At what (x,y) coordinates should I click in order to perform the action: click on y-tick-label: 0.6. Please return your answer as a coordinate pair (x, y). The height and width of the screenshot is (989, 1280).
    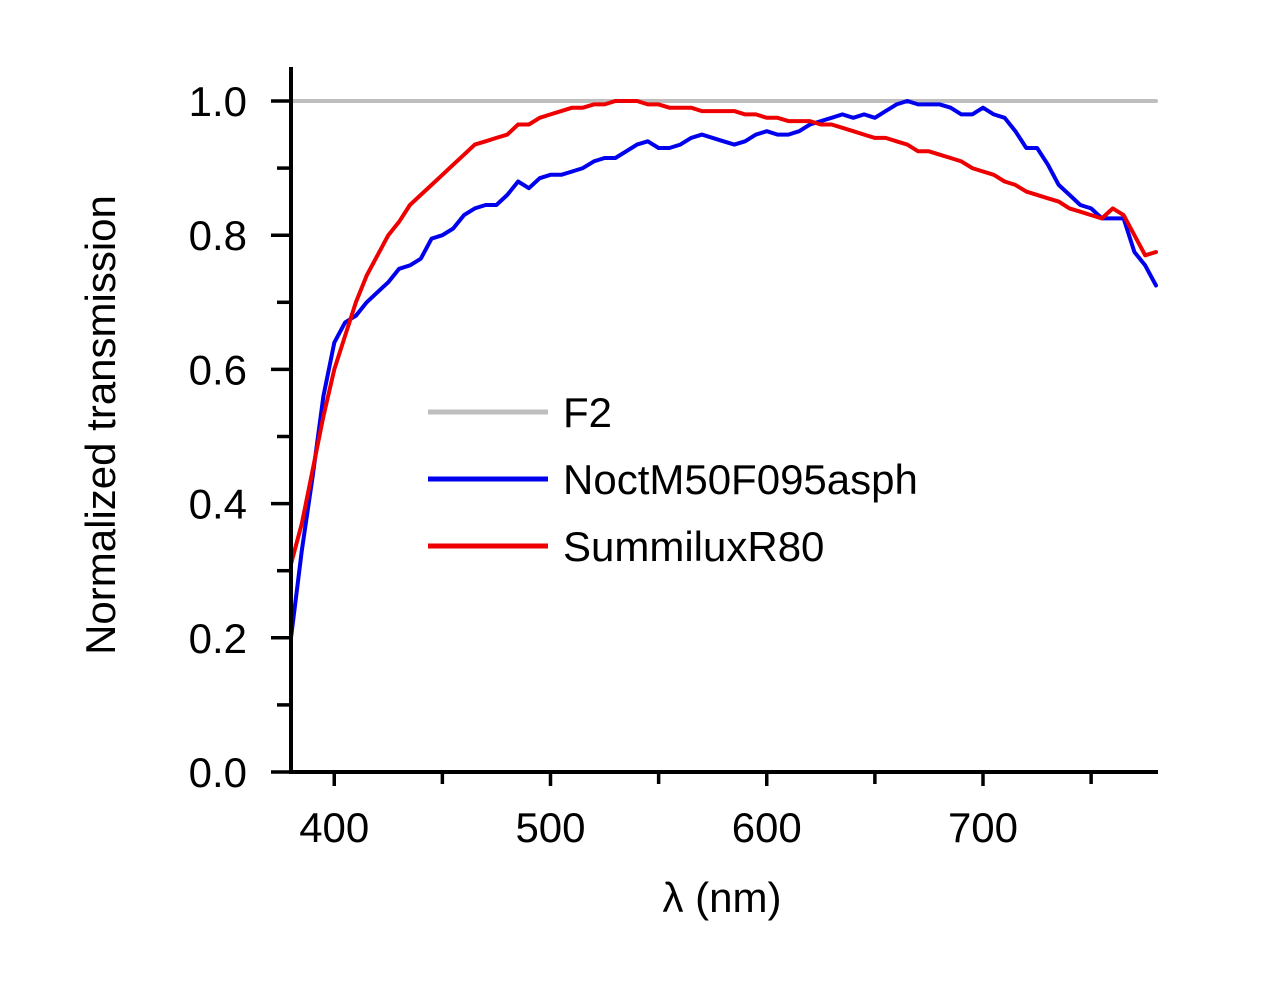
    Looking at the image, I should click on (218, 369).